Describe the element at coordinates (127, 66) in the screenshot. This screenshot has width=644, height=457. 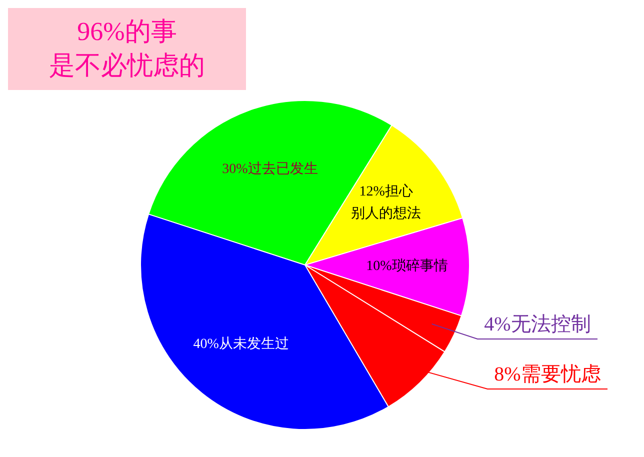
I see `chart-subtitle: 是不必忧虑的` at that location.